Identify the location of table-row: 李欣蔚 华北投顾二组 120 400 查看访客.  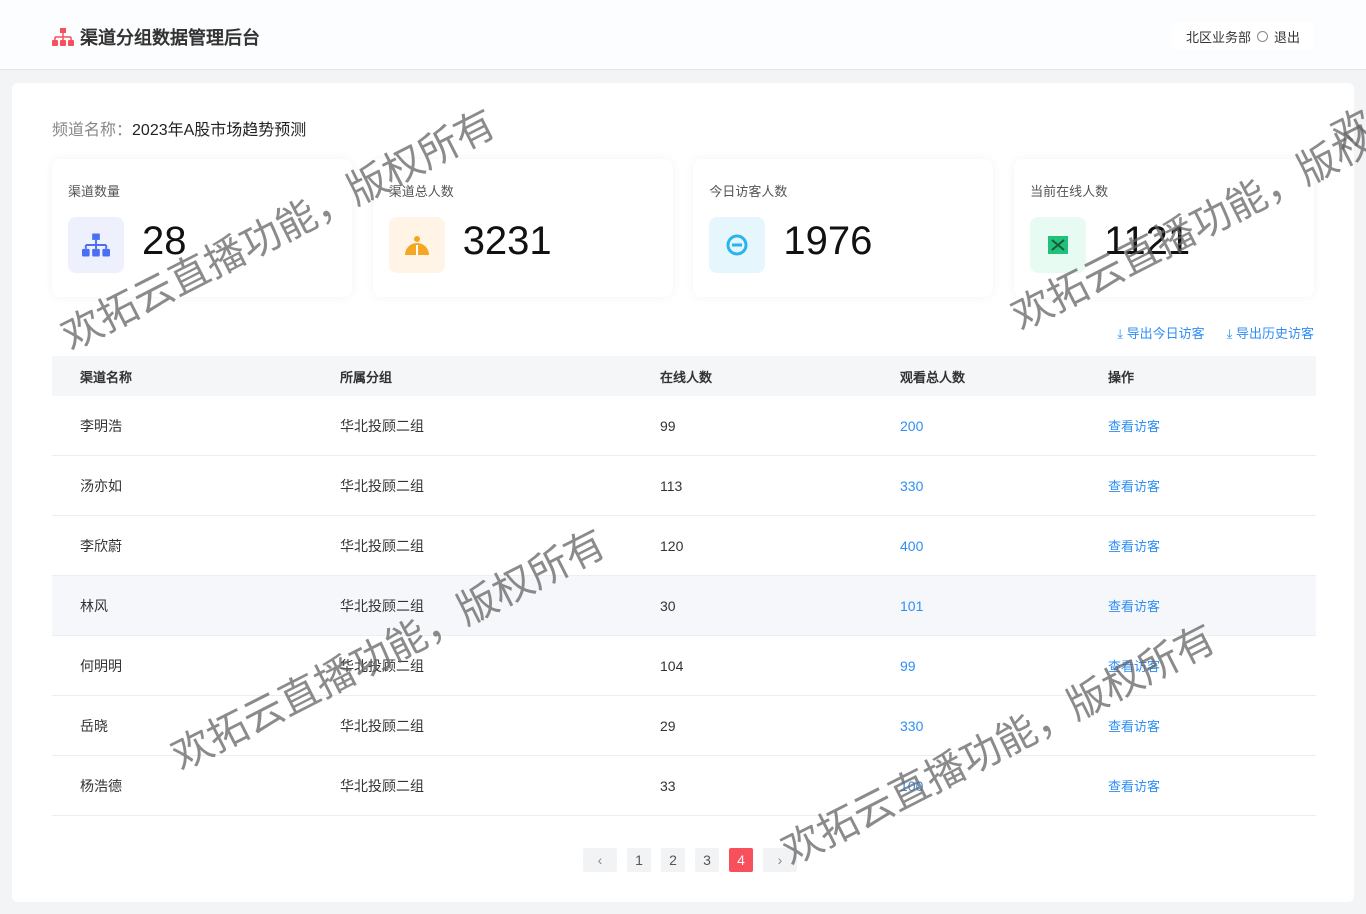
(684, 546).